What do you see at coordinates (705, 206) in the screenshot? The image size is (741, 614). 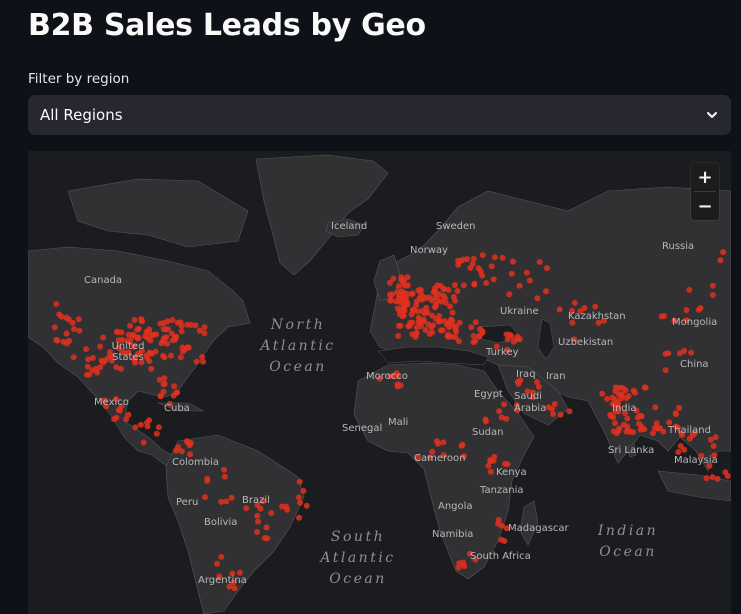 I see `zoom-out-button: −` at bounding box center [705, 206].